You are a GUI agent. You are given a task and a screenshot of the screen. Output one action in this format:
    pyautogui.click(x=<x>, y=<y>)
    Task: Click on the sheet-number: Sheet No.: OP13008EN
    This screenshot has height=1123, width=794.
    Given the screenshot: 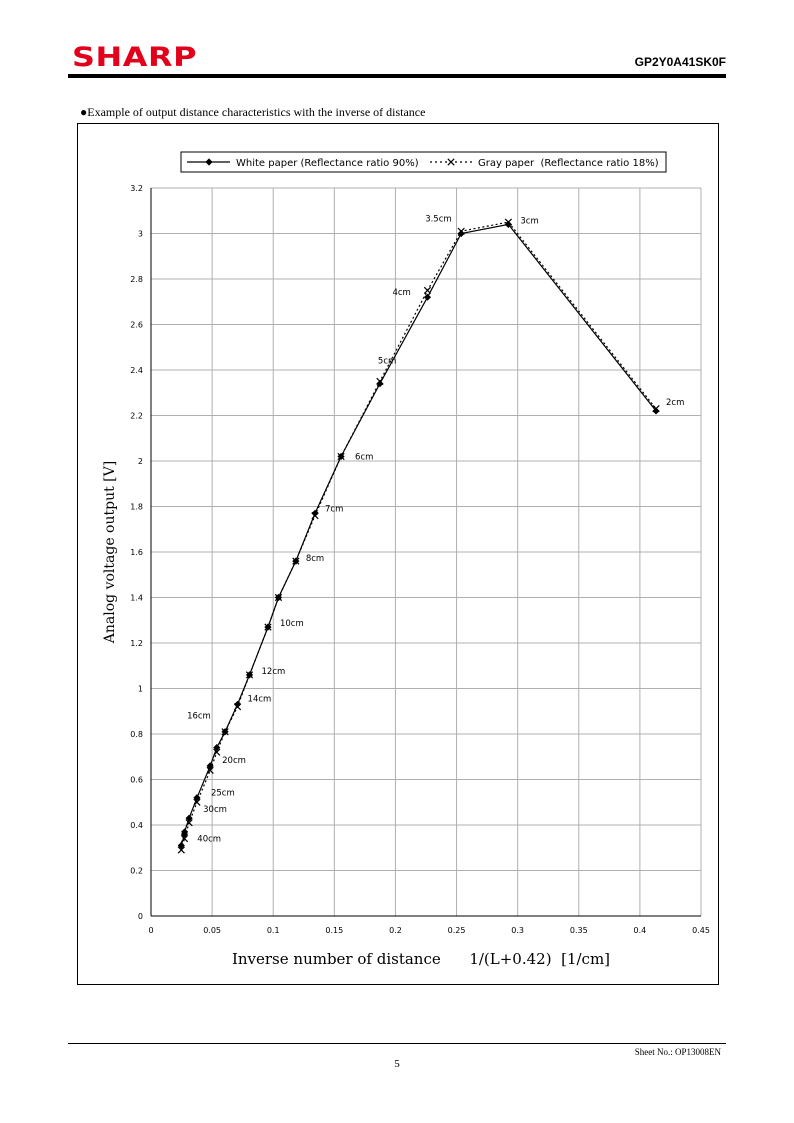 What is the action you would take?
    pyautogui.click(x=677, y=1052)
    